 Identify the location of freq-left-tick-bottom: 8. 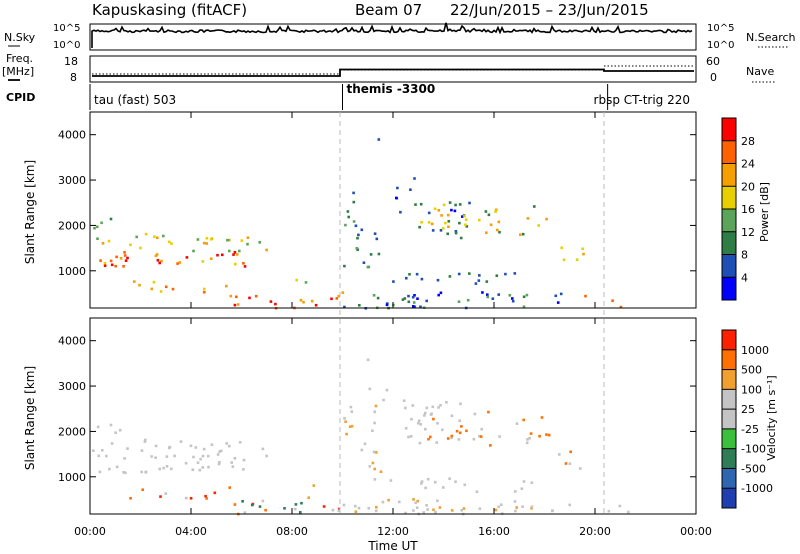
(73, 77).